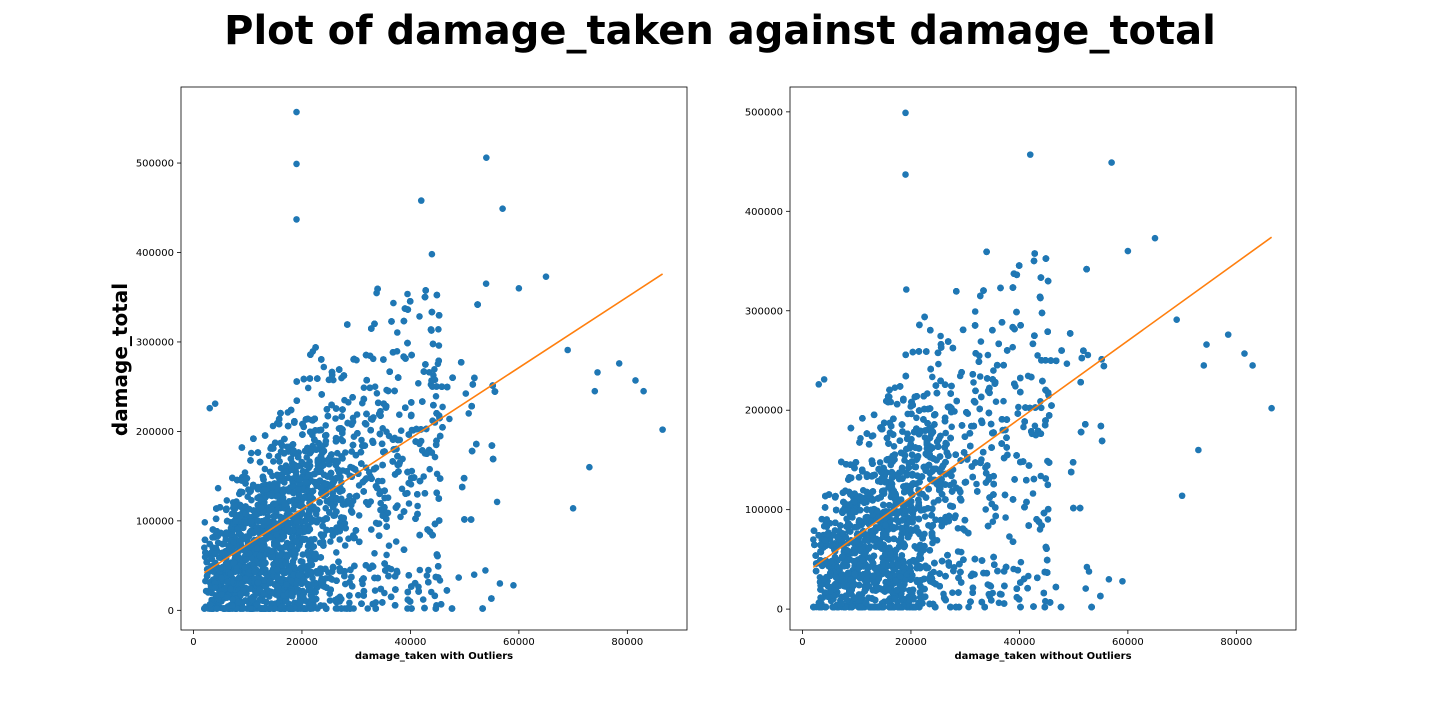 The image size is (1440, 720). Describe the element at coordinates (193, 642) in the screenshot. I see `x-tick-label: 0` at that location.